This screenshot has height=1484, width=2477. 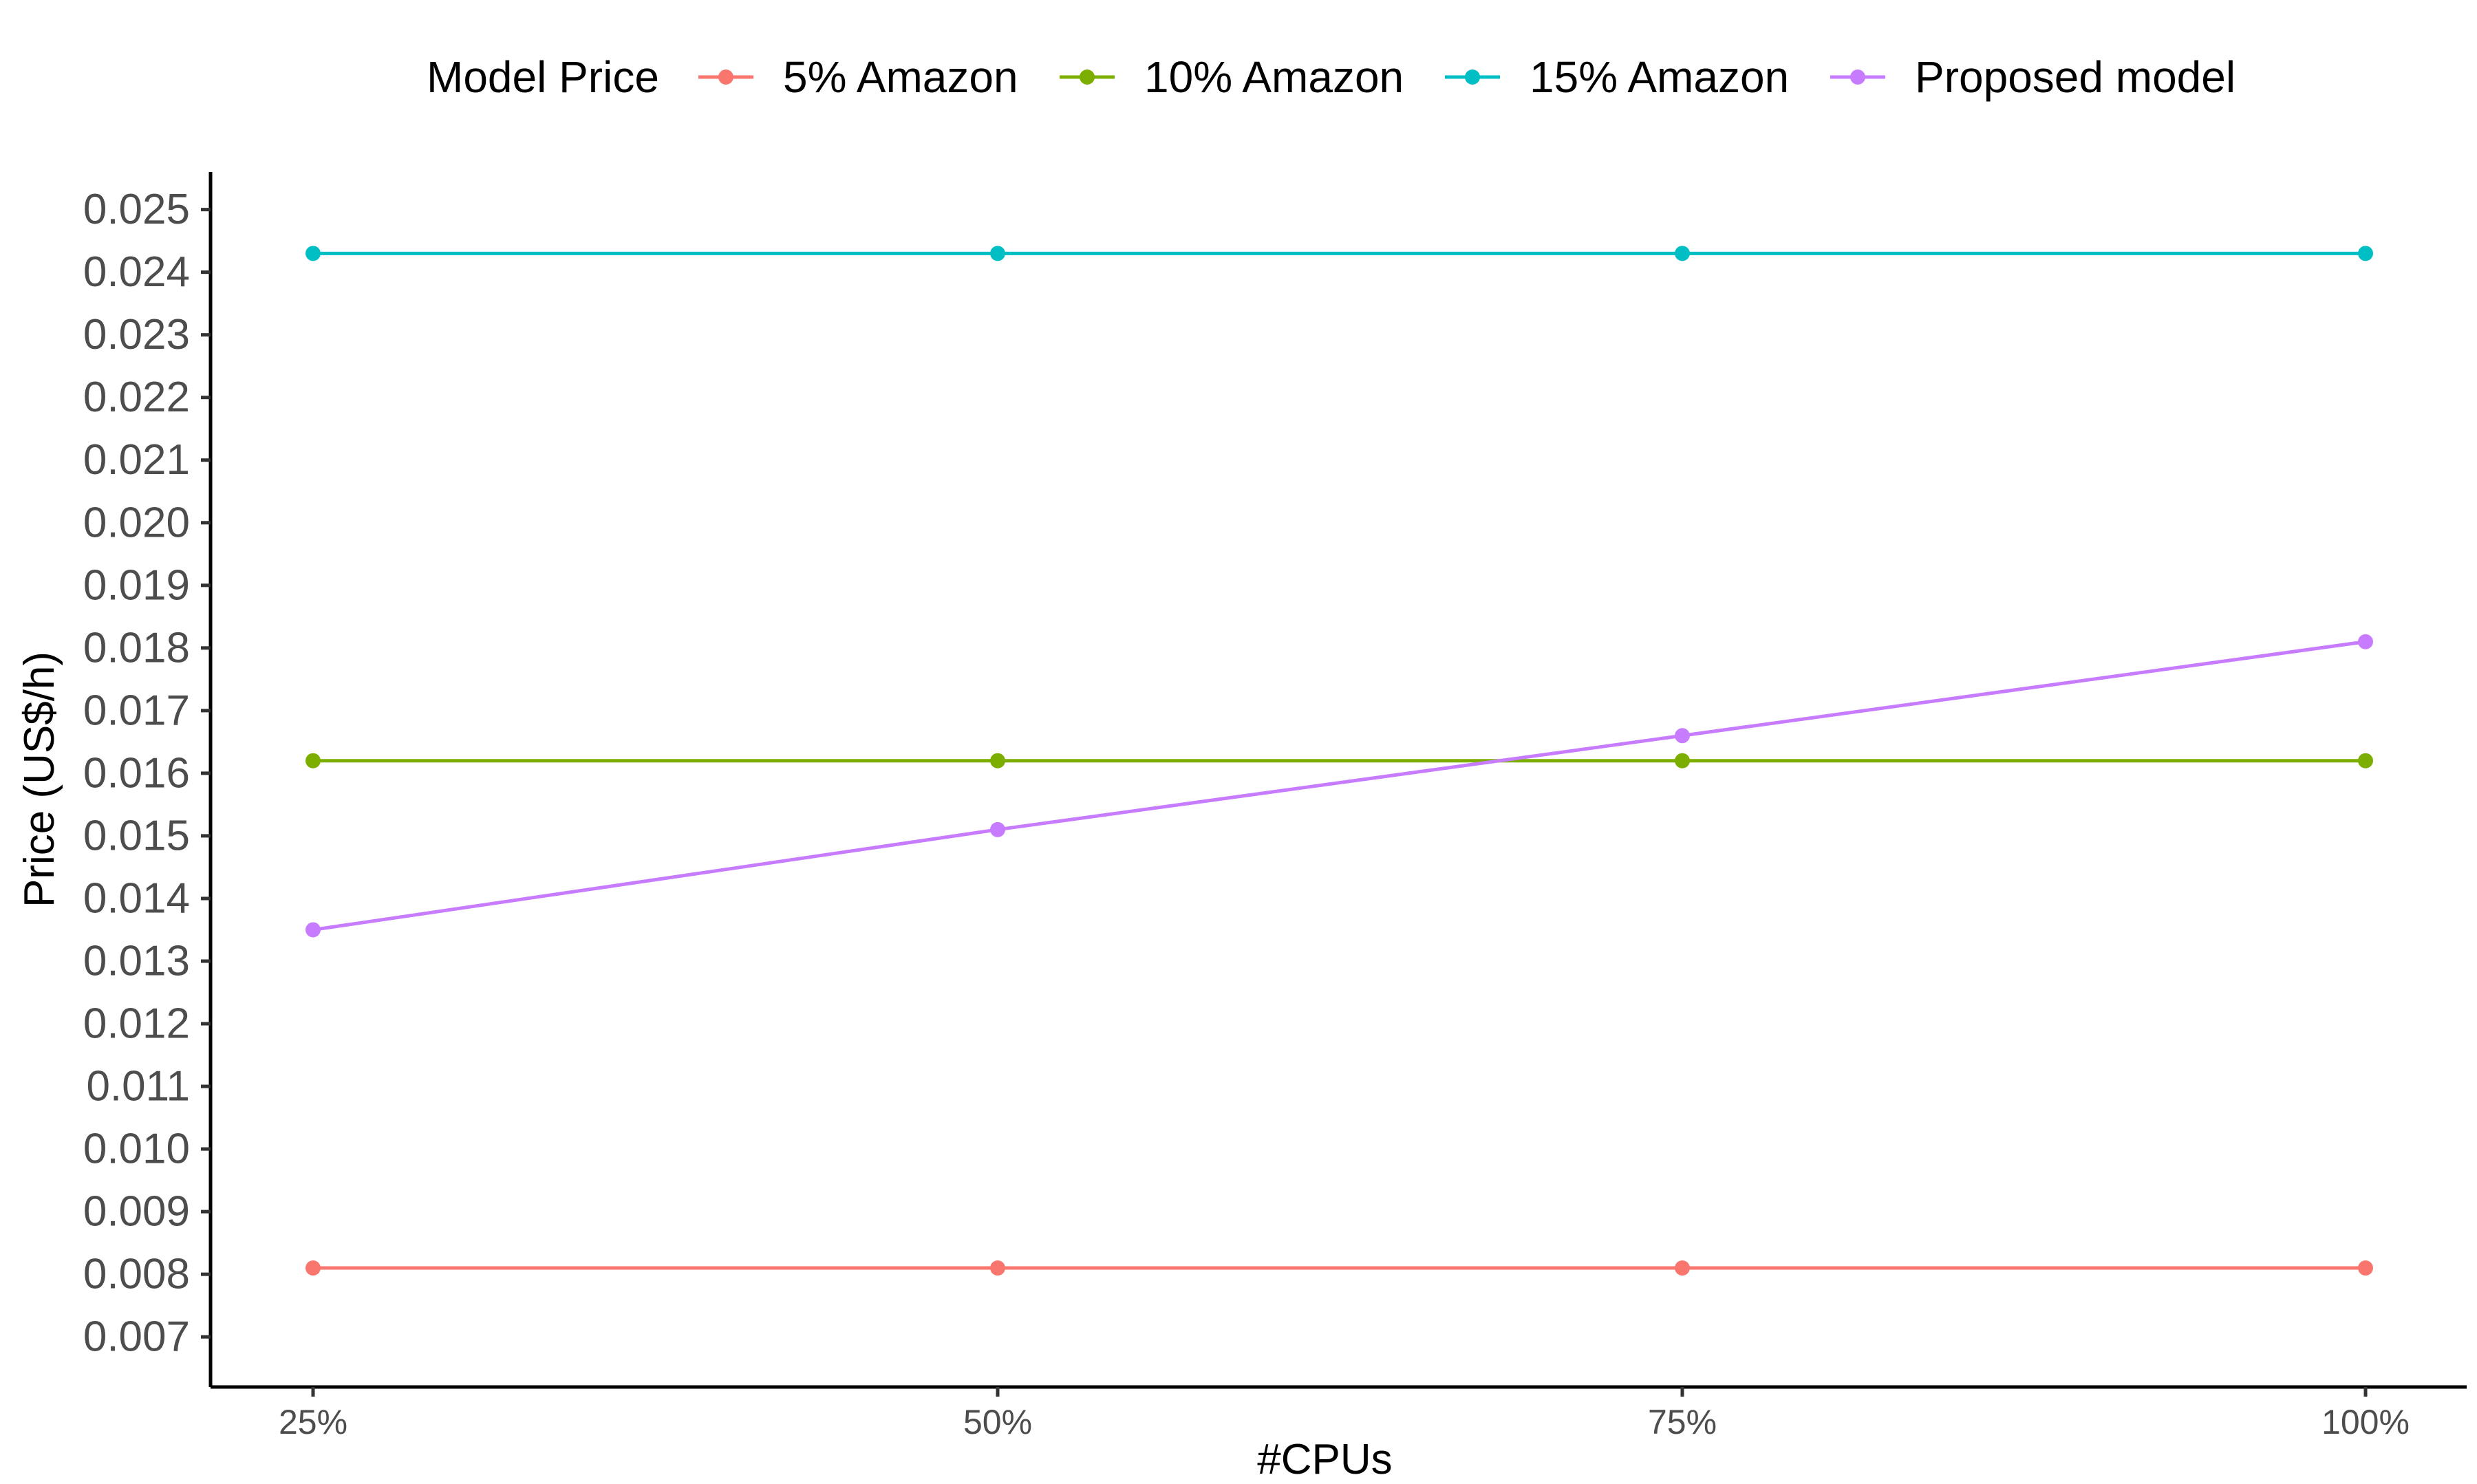 What do you see at coordinates (136, 585) in the screenshot?
I see `y-tick-label: 0.019` at bounding box center [136, 585].